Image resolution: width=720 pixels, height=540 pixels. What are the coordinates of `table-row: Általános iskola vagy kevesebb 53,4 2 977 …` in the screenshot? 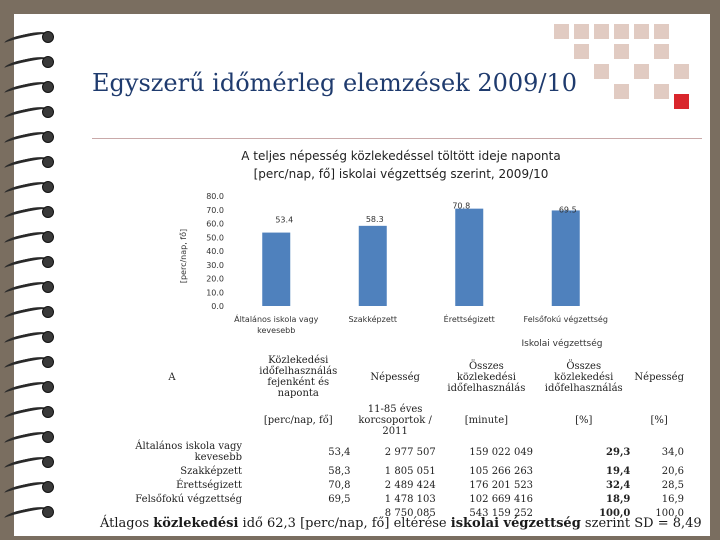 It's located at (393, 452).